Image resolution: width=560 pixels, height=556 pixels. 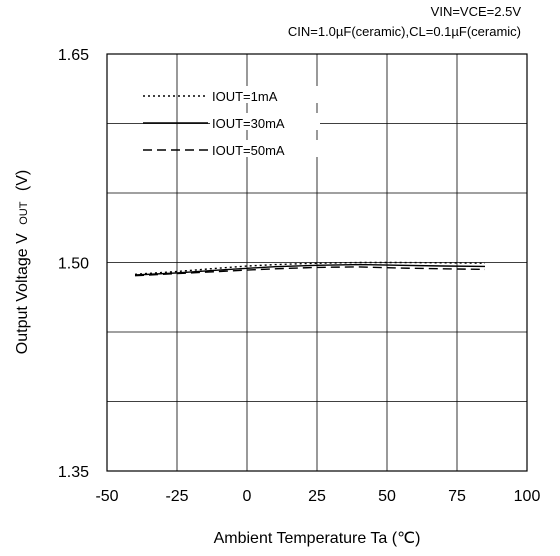 What do you see at coordinates (387, 496) in the screenshot?
I see `x-tick-label: 50` at bounding box center [387, 496].